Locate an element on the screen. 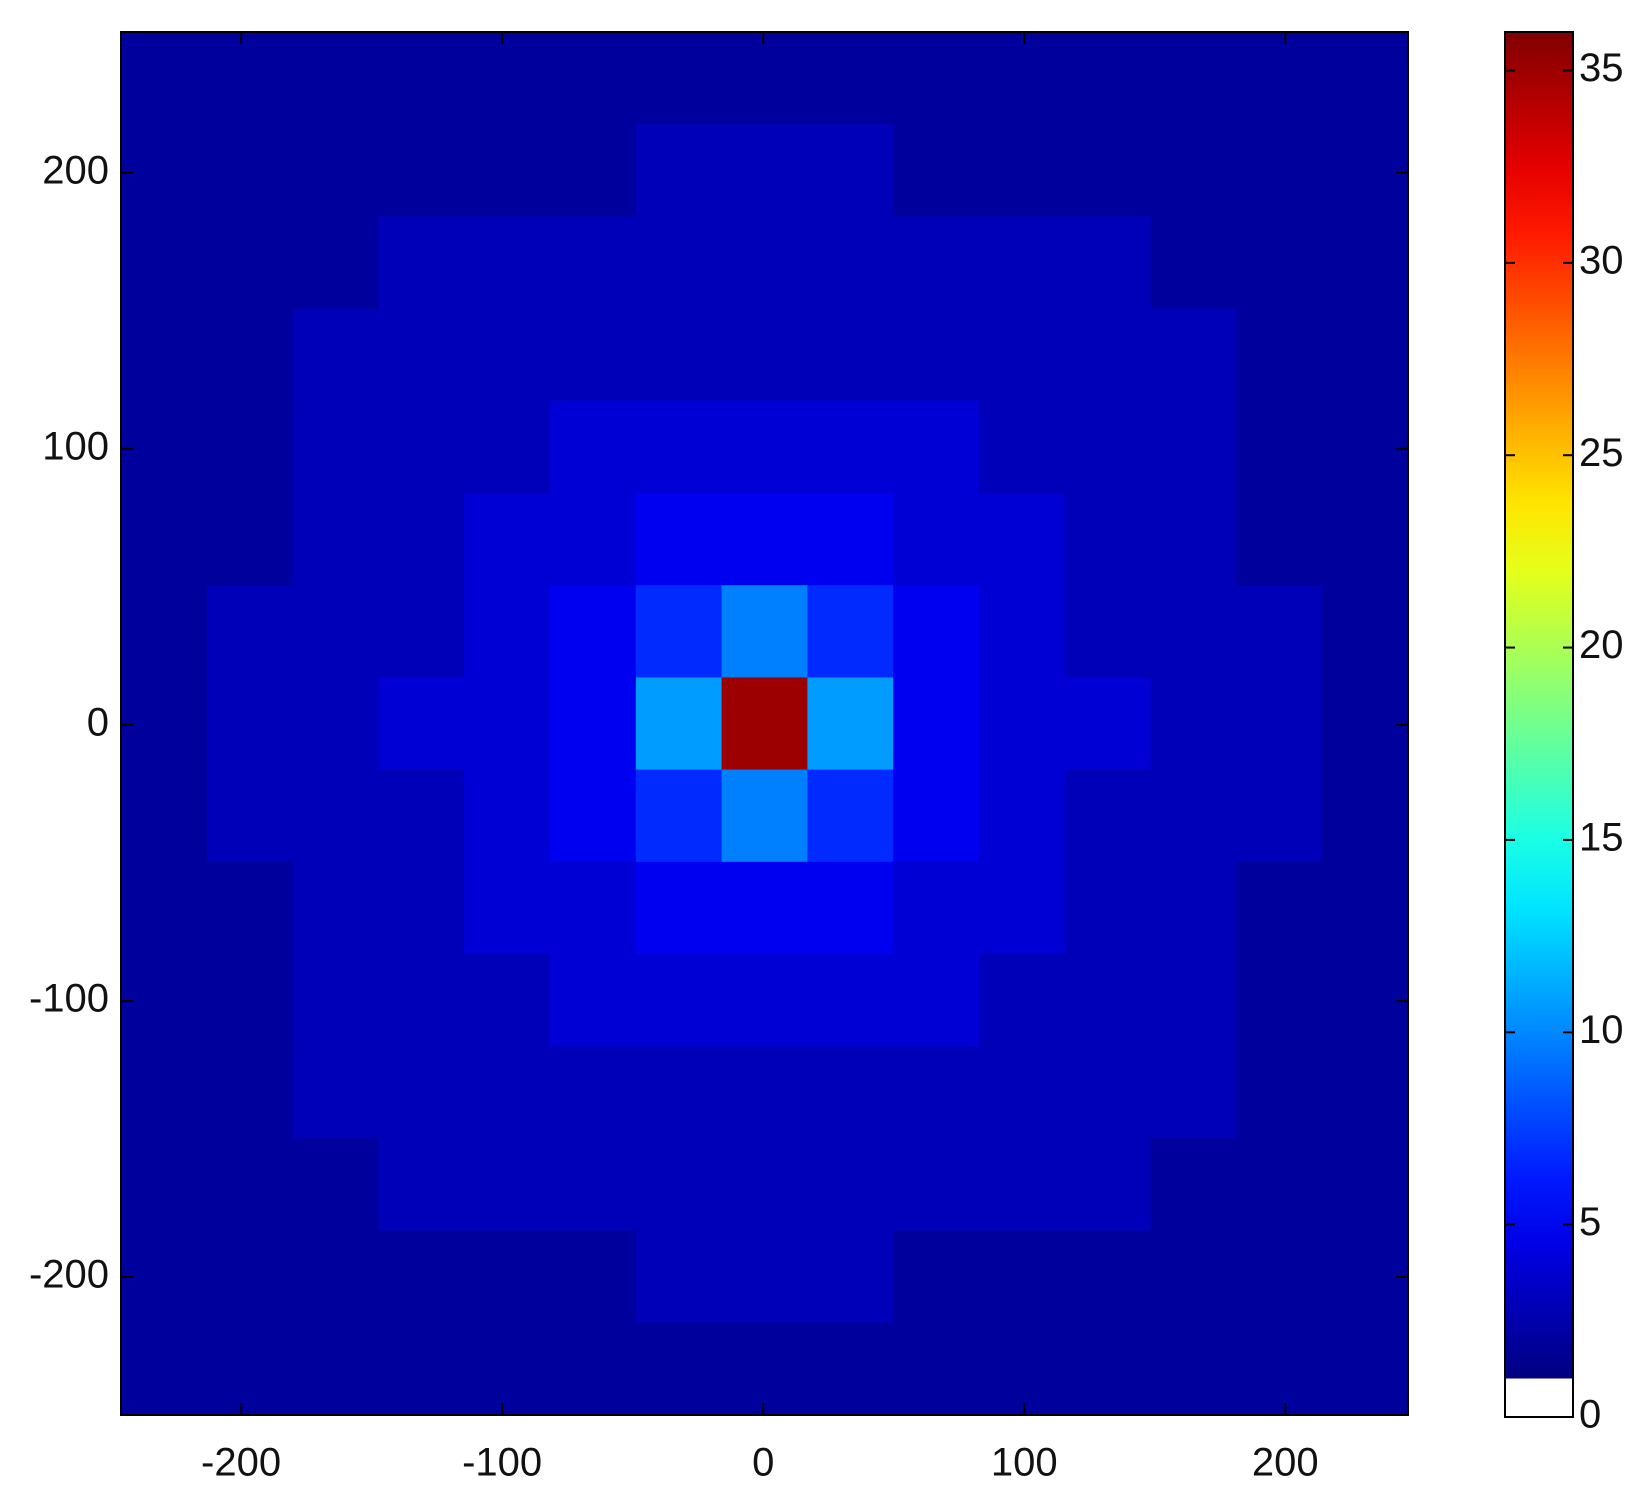 This screenshot has height=1506, width=1650. colorbar-tick-label: 35 is located at coordinates (1601, 68).